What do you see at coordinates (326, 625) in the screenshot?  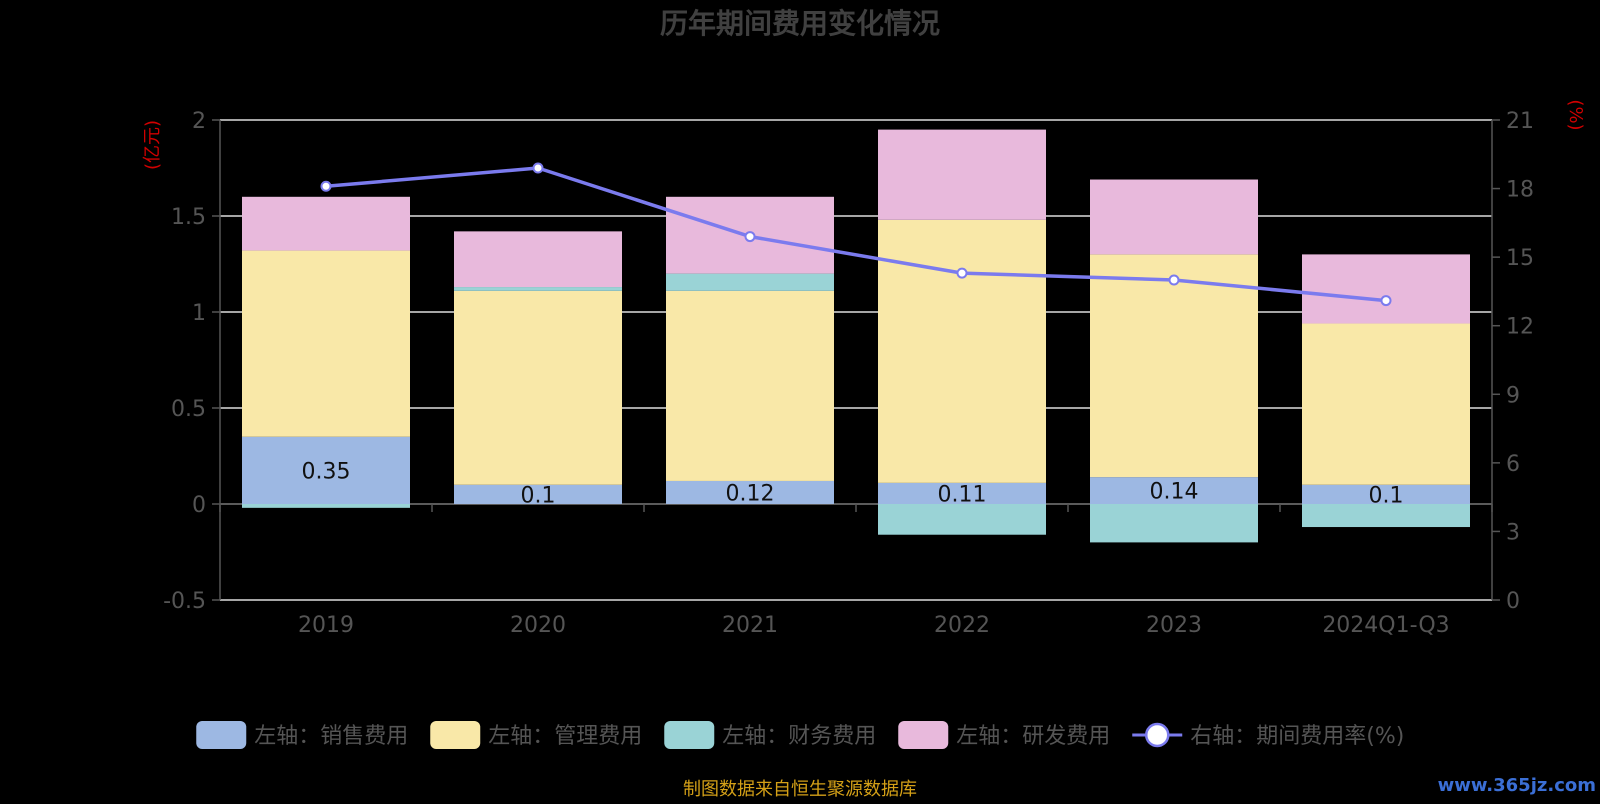 I see `category-label: 2019` at bounding box center [326, 625].